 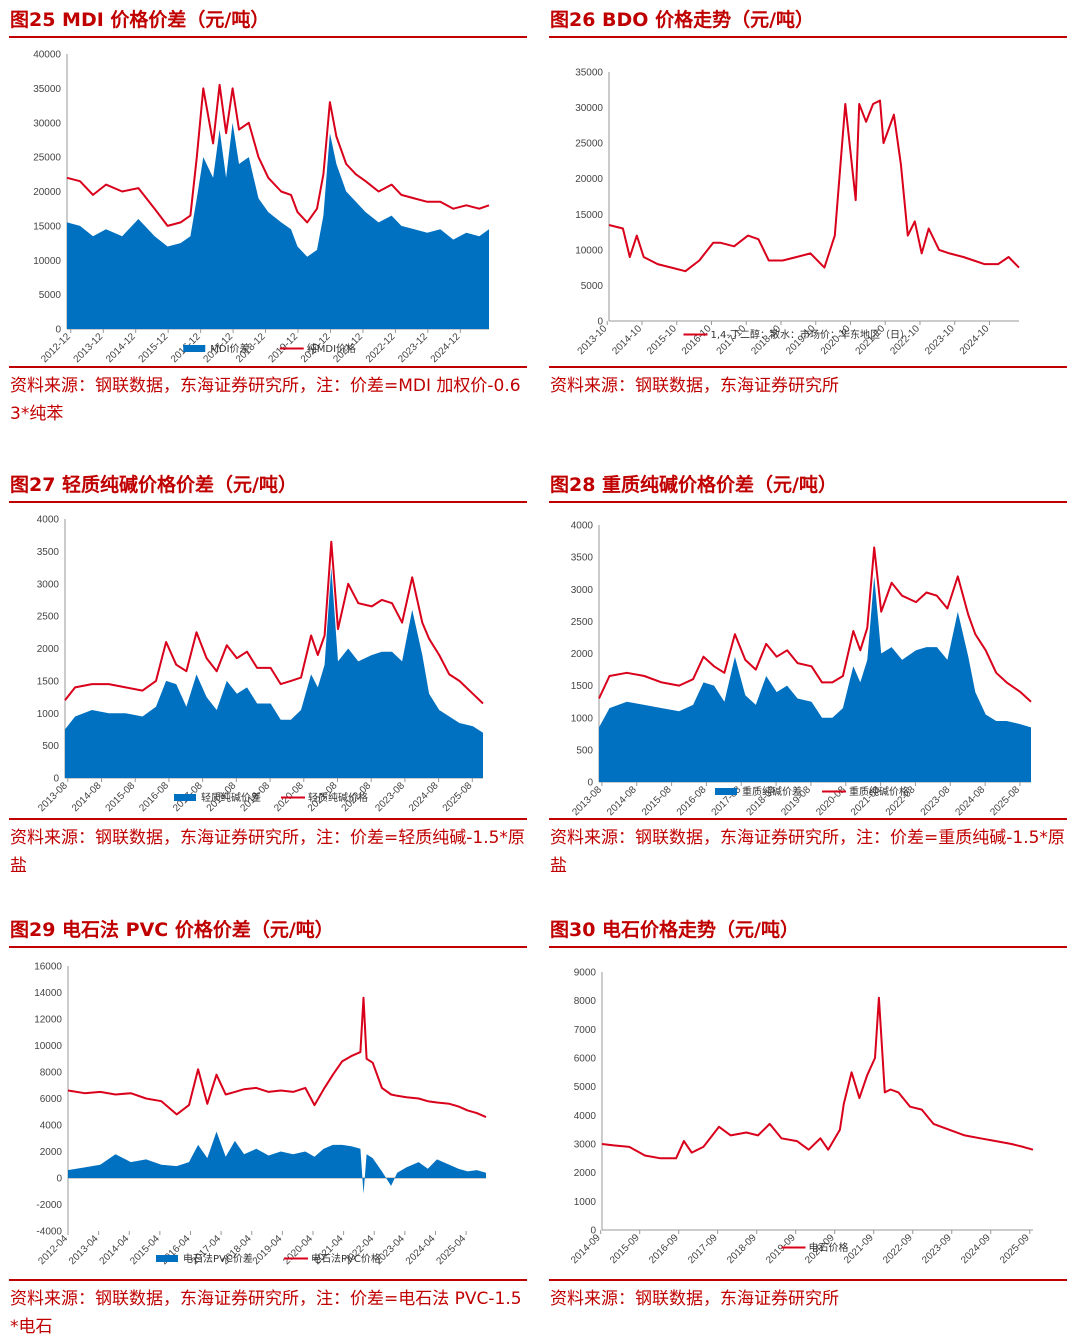 I want to click on y-tick-label: -4000, so click(x=49, y=1232).